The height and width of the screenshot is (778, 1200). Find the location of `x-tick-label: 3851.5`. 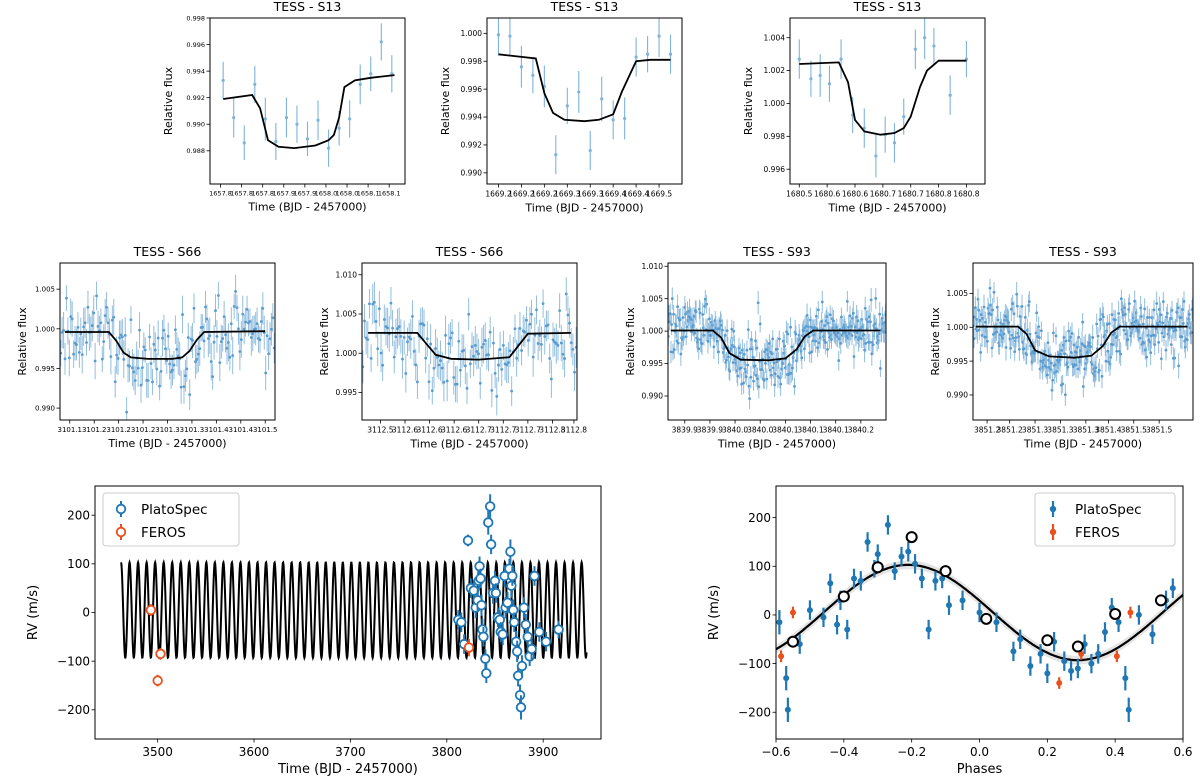

x-tick-label: 3851.5 is located at coordinates (1134, 430).